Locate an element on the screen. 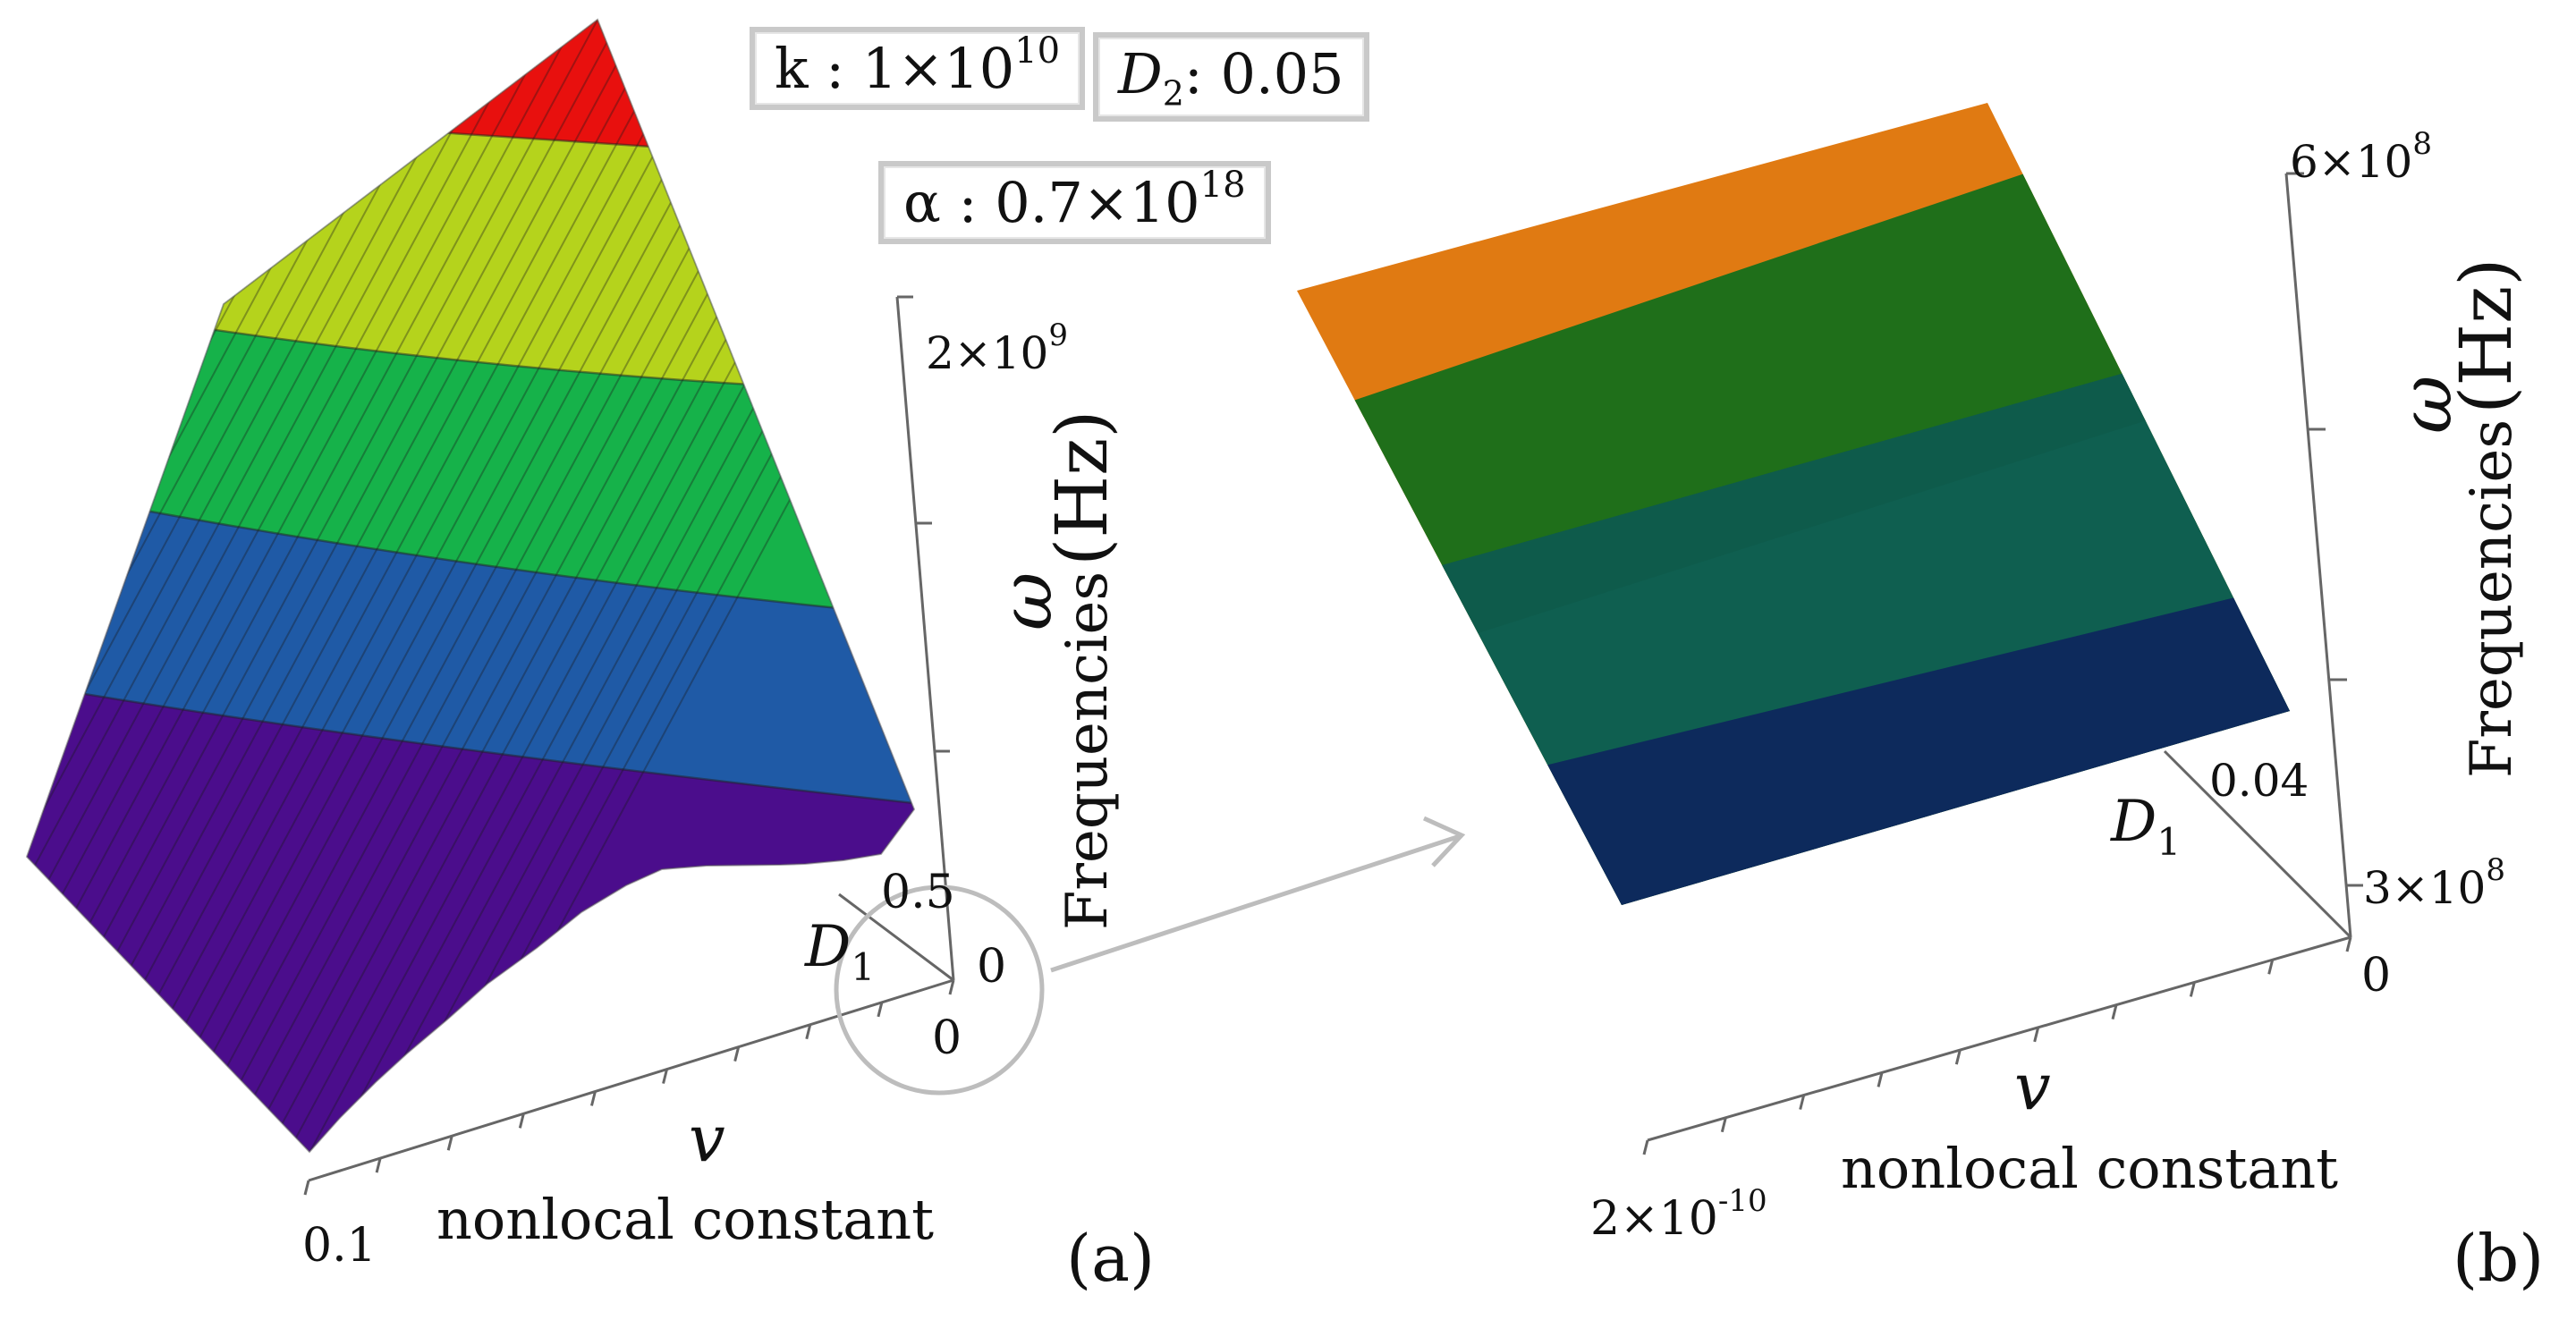 Image resolution: width=2576 pixels, height=1320 pixels. a-nonlocal-label: nonlocal constant is located at coordinates (685, 1219).